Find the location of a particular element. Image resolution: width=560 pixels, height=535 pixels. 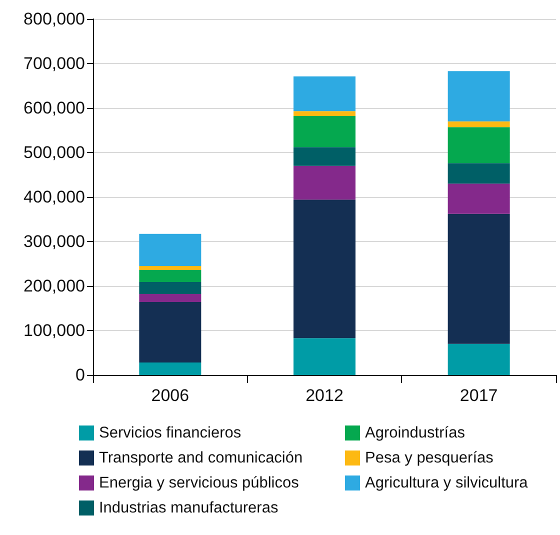

legend-label: Pesa y pesquerías is located at coordinates (429, 458).